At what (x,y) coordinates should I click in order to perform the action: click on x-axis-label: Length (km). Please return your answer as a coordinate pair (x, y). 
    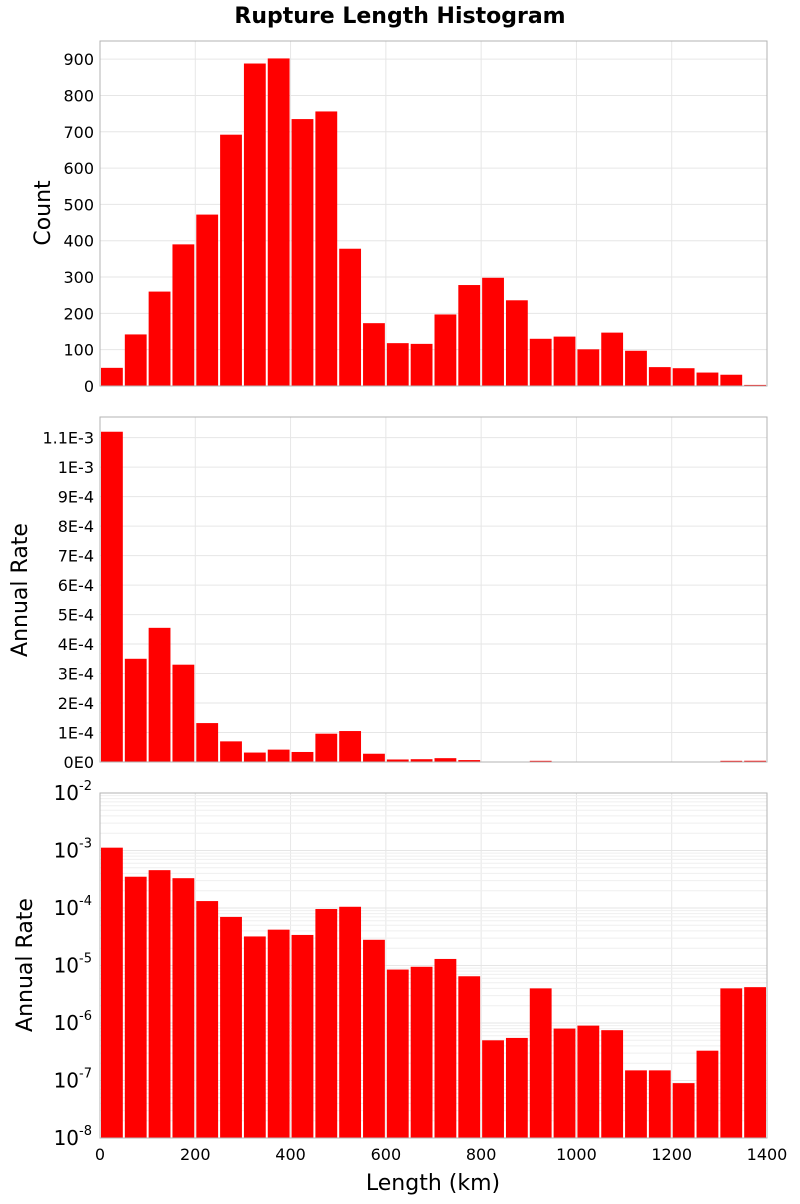
    Looking at the image, I should click on (433, 1183).